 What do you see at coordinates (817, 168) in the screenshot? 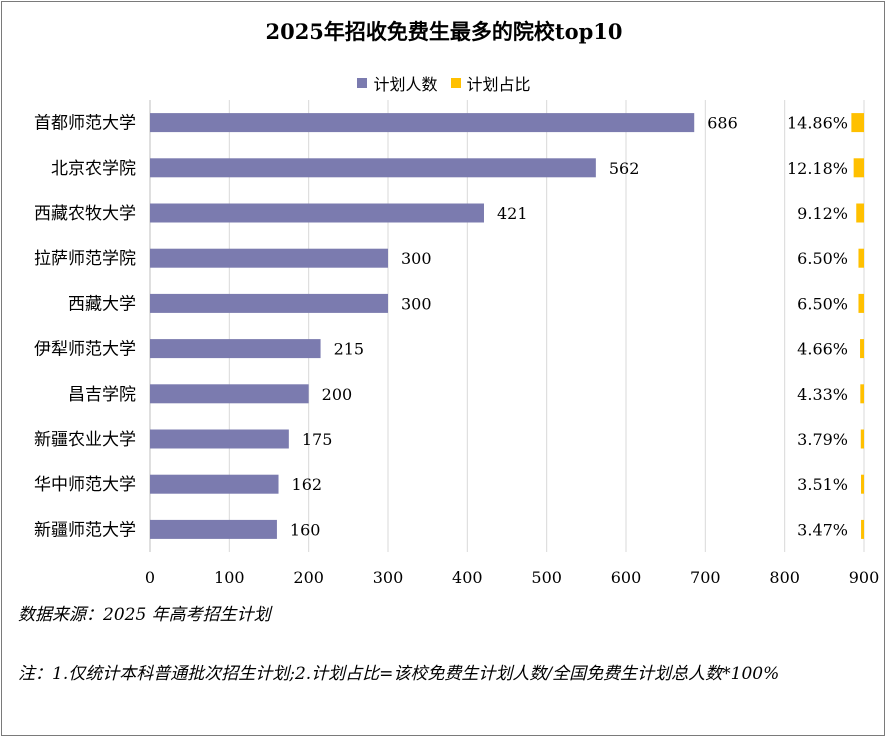
I see `percent-data-label: 12.18%` at bounding box center [817, 168].